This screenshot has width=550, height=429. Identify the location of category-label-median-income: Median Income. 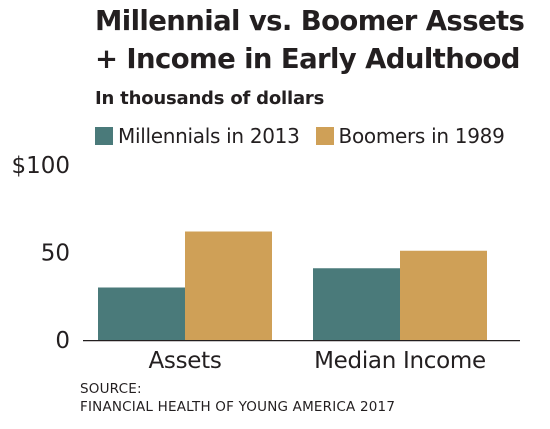
(400, 361).